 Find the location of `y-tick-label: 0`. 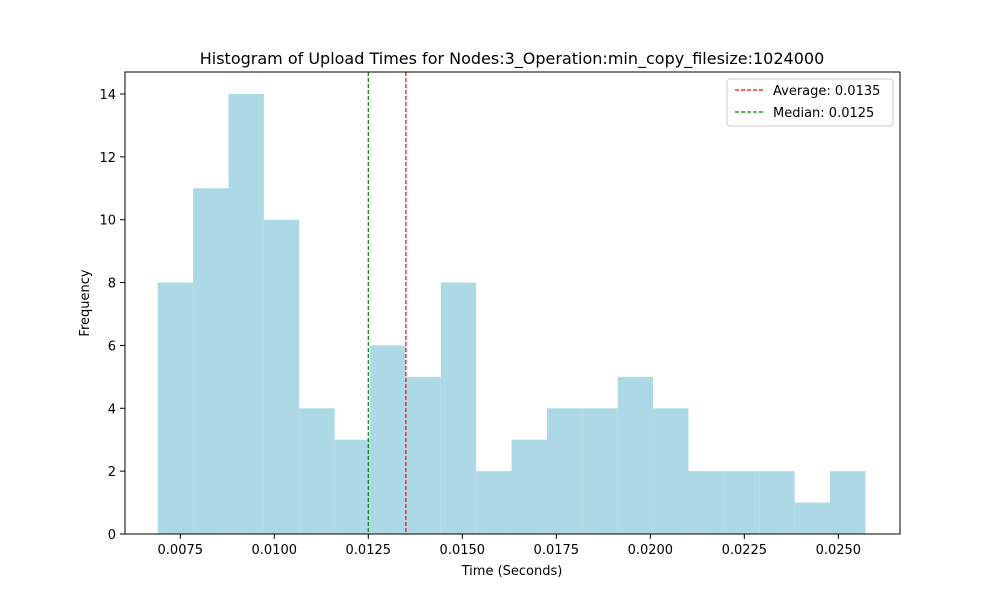

y-tick-label: 0 is located at coordinates (112, 535).